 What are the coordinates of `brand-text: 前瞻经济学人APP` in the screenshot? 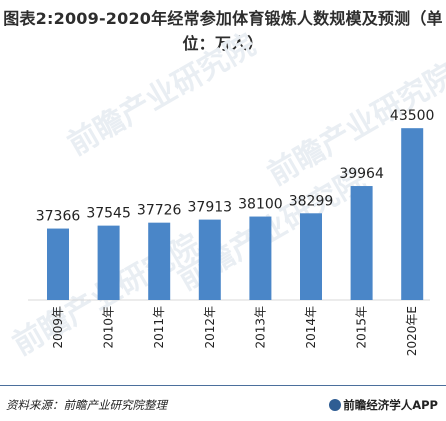 It's located at (390, 405).